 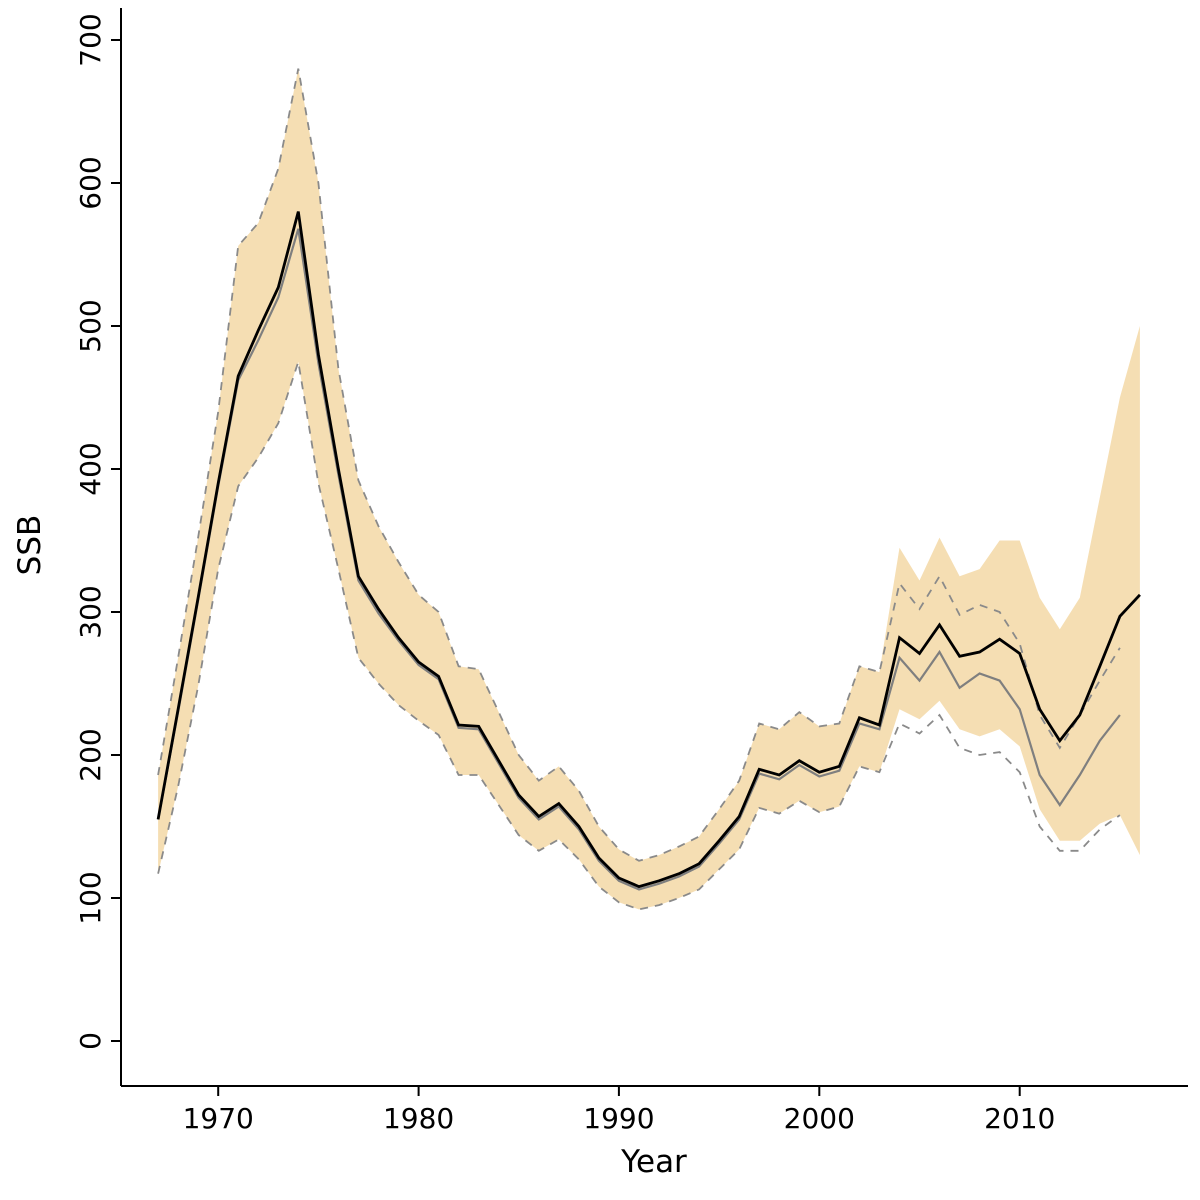 I want to click on y-tick-label: 700, so click(x=90, y=39).